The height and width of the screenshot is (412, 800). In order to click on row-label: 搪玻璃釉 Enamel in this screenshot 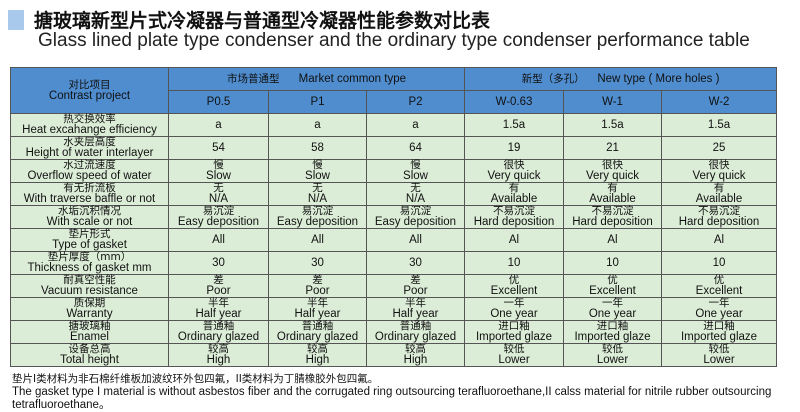, I will do `click(89, 332)`.